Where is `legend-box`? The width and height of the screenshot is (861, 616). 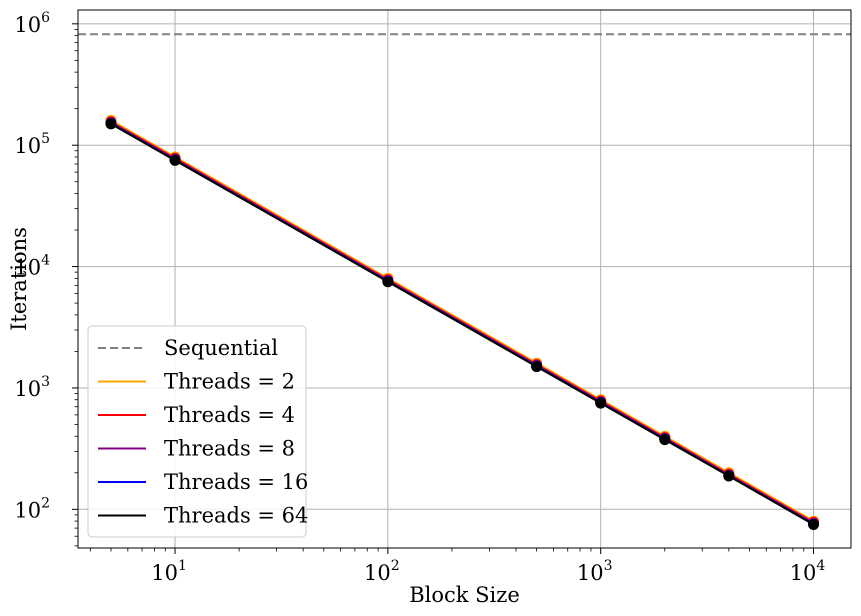 legend-box is located at coordinates (197, 431).